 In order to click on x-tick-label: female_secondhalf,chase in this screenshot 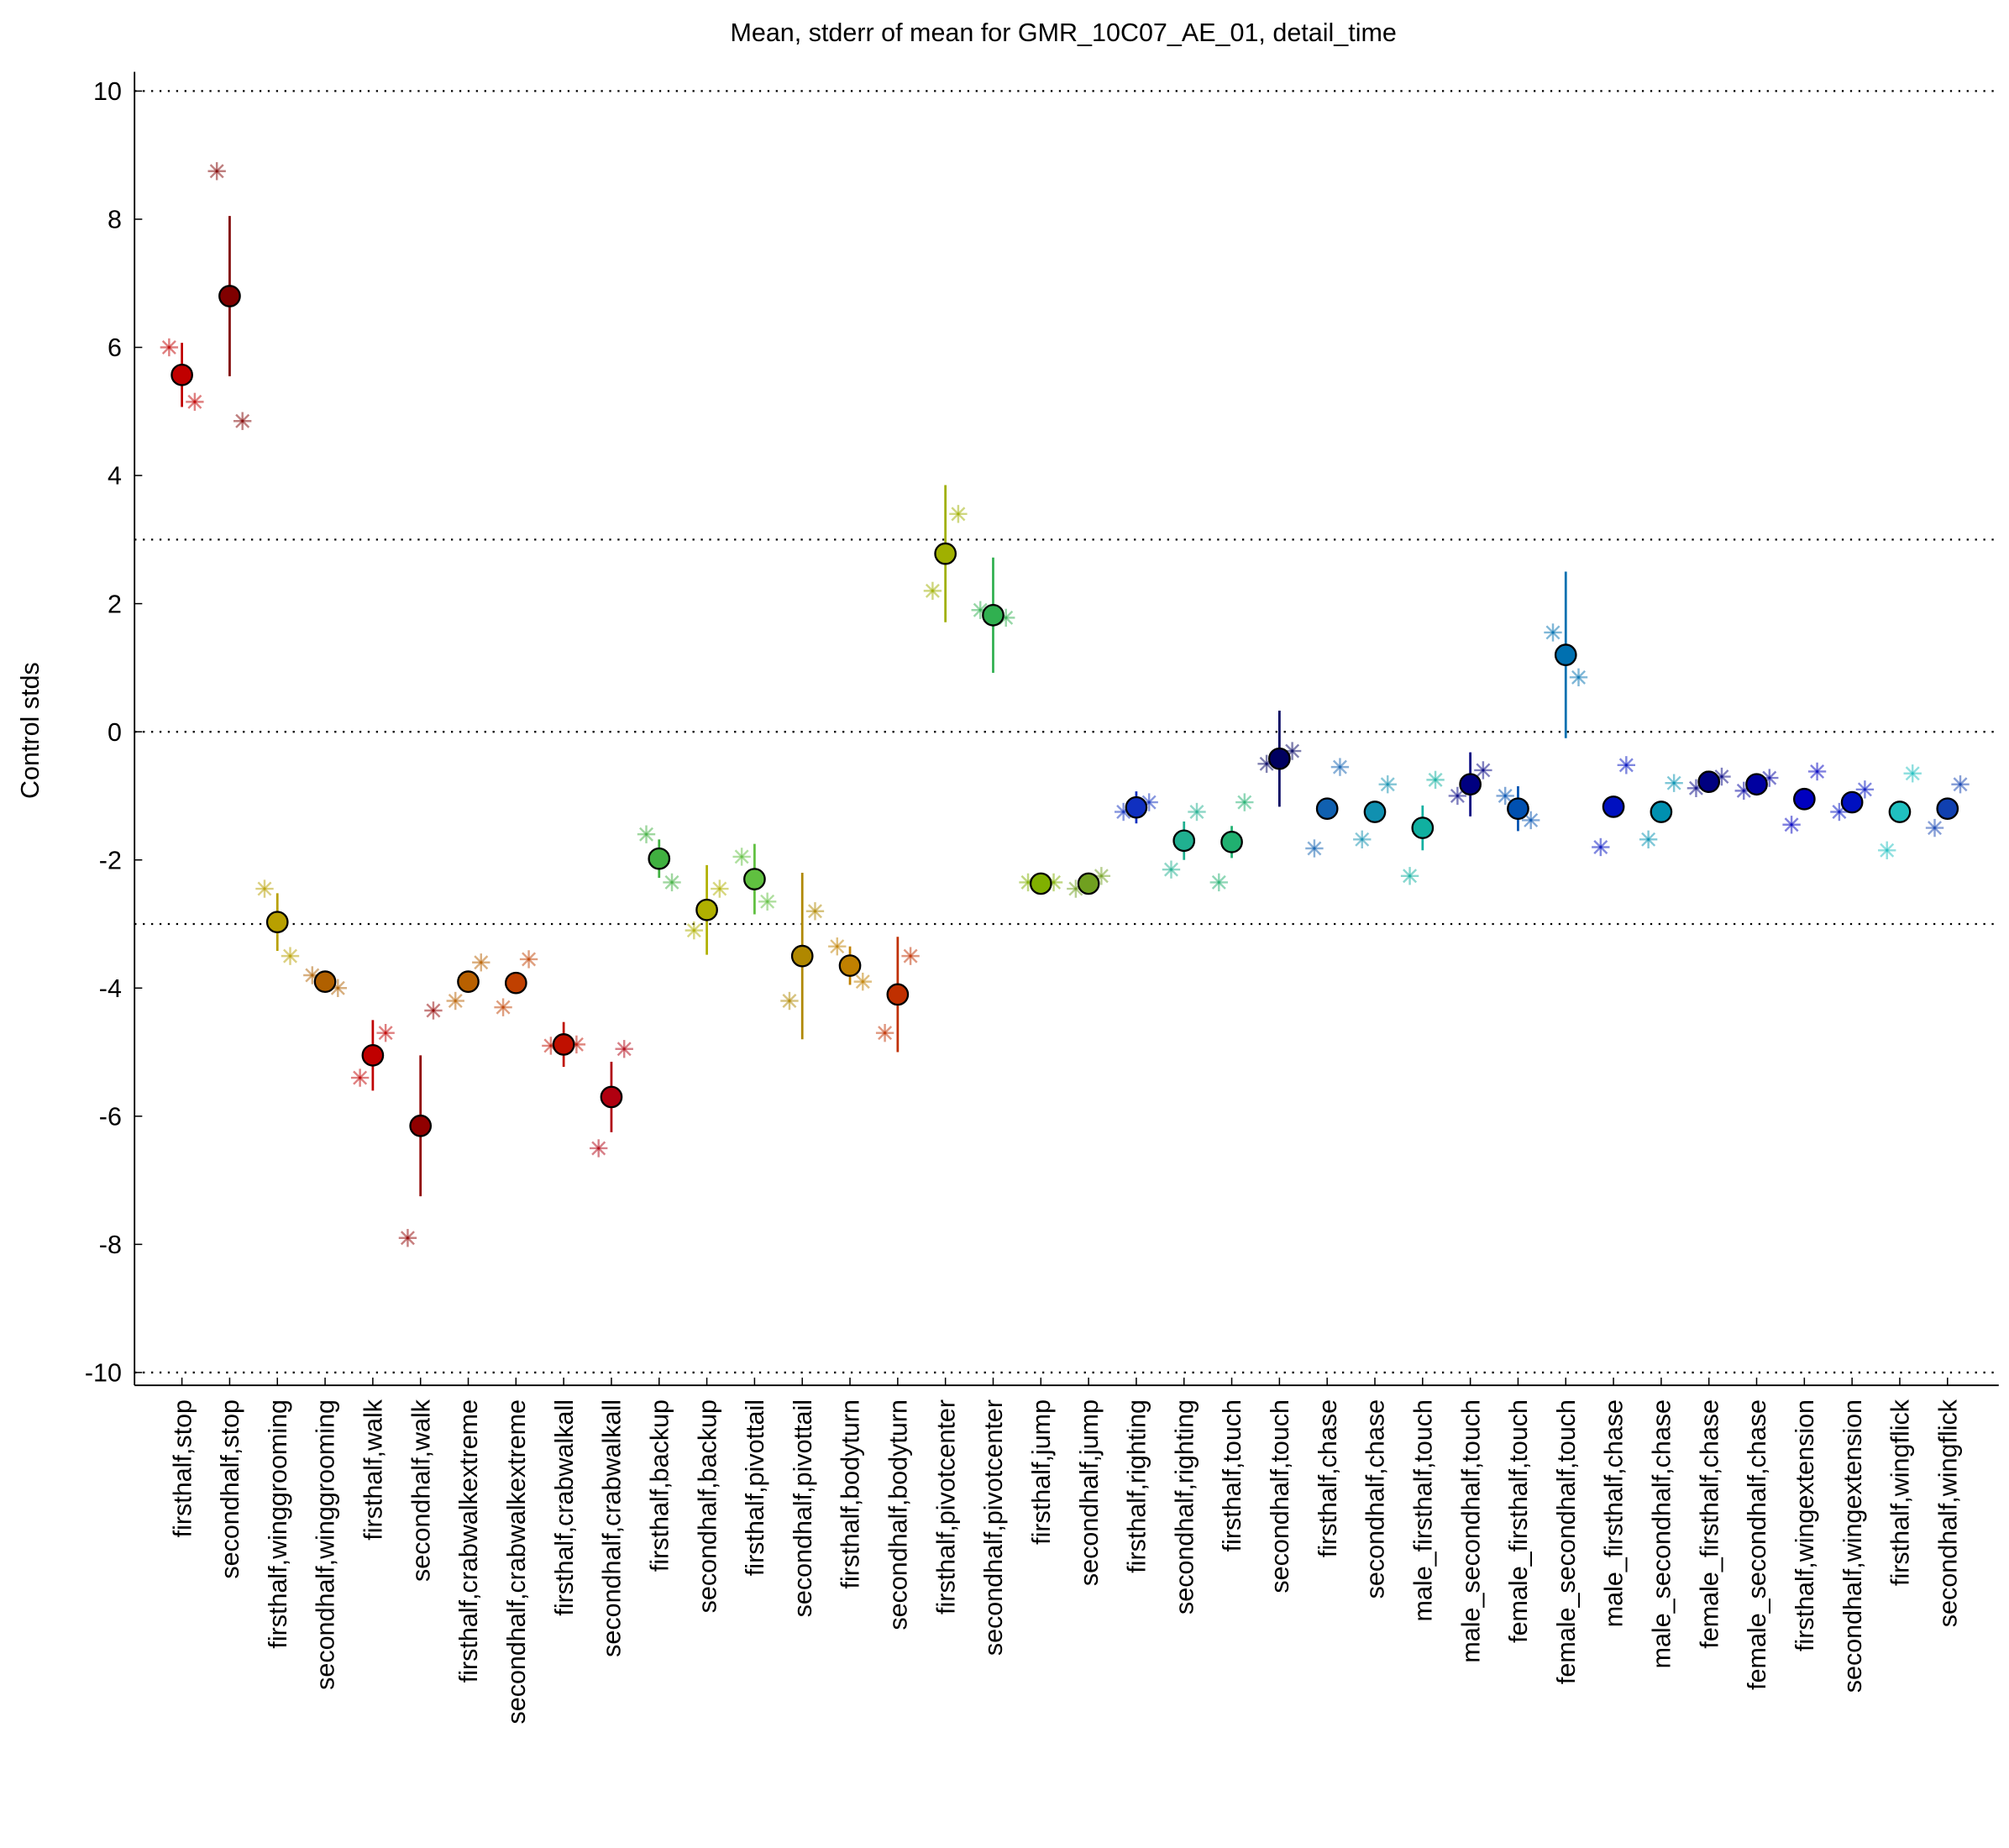, I will do `click(1757, 1544)`.